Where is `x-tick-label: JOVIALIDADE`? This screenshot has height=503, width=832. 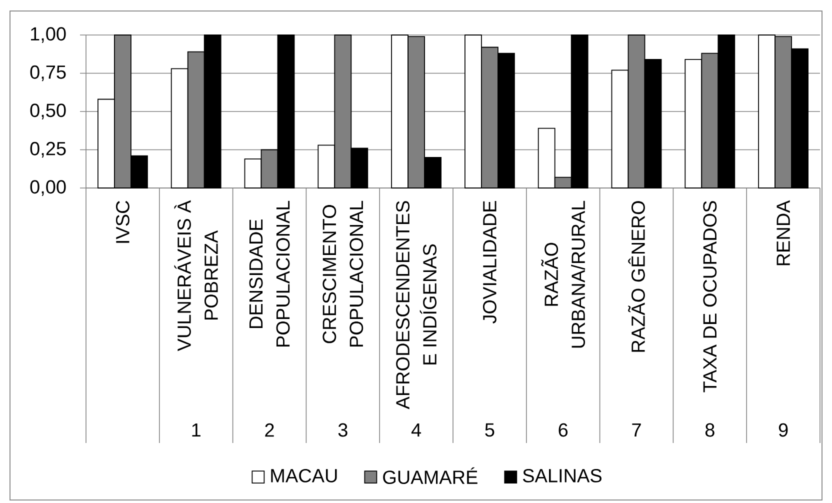
x-tick-label: JOVIALIDADE is located at coordinates (489, 262).